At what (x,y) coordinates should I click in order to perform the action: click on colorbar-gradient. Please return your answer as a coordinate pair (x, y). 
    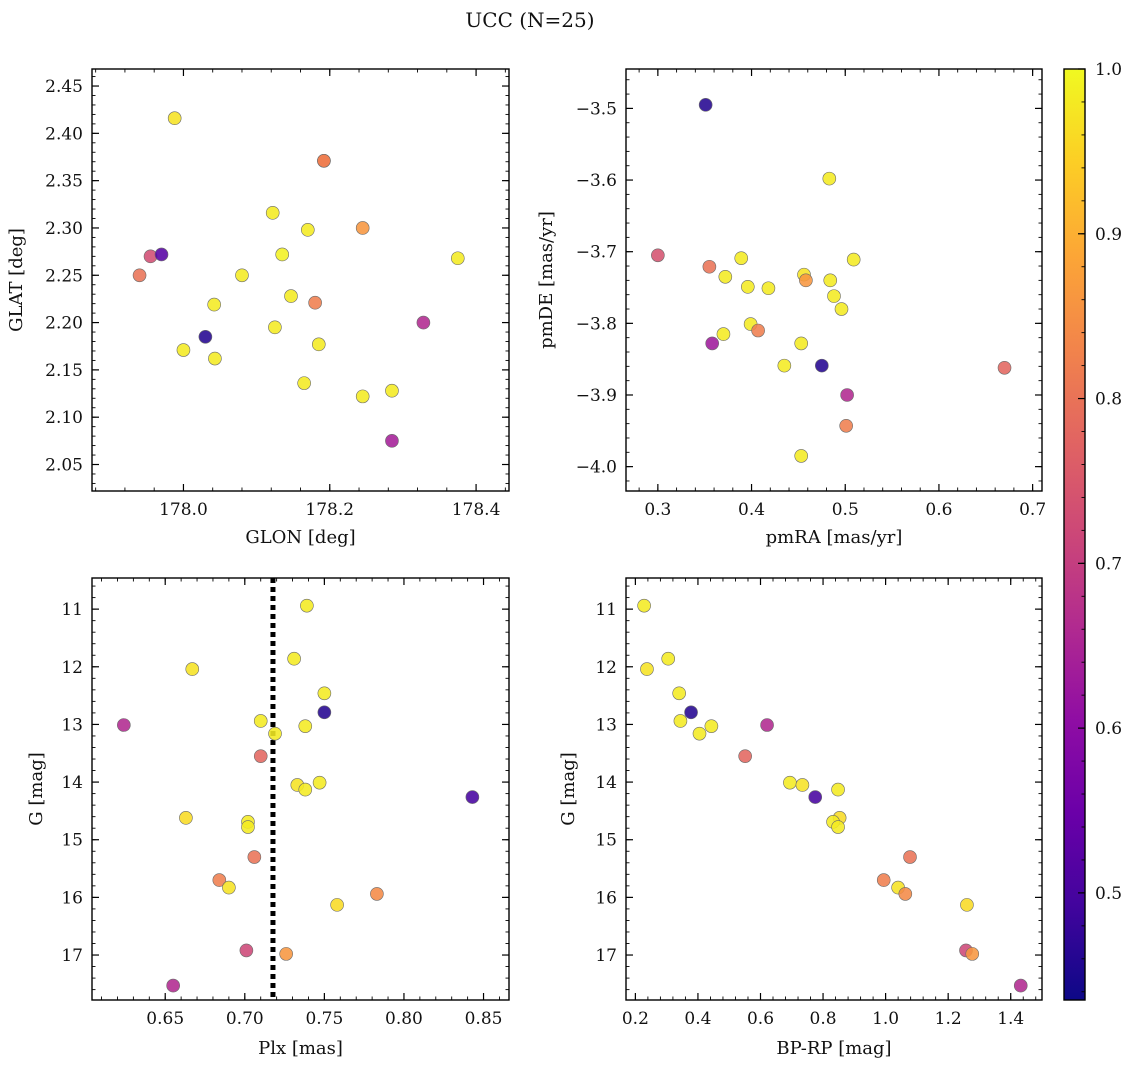
    Looking at the image, I should click on (1074, 534).